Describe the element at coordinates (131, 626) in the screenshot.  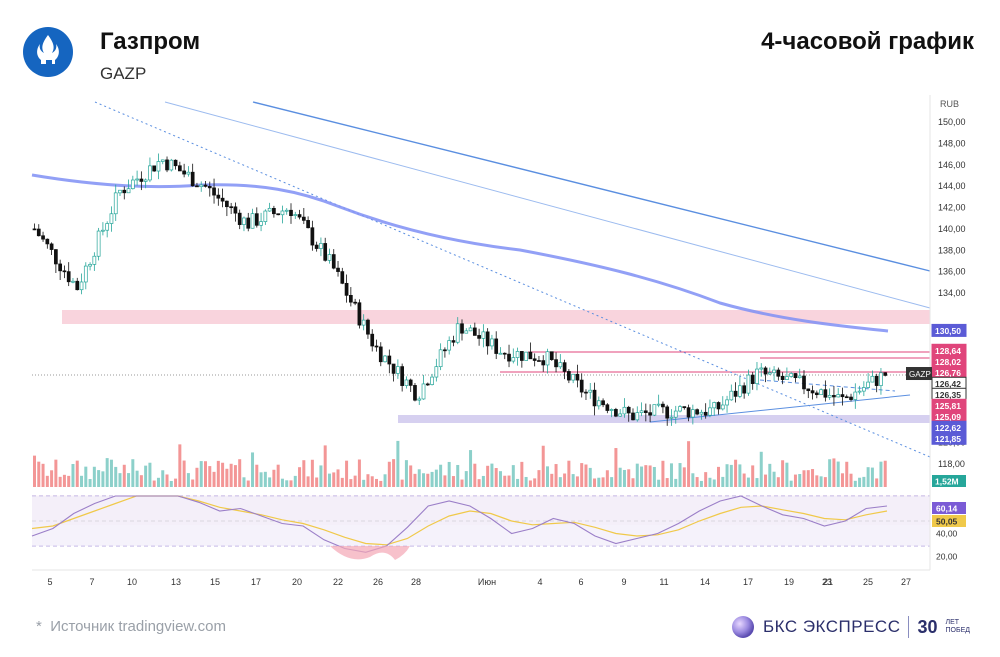
I see `source-note: * Источник tradingview.com` at that location.